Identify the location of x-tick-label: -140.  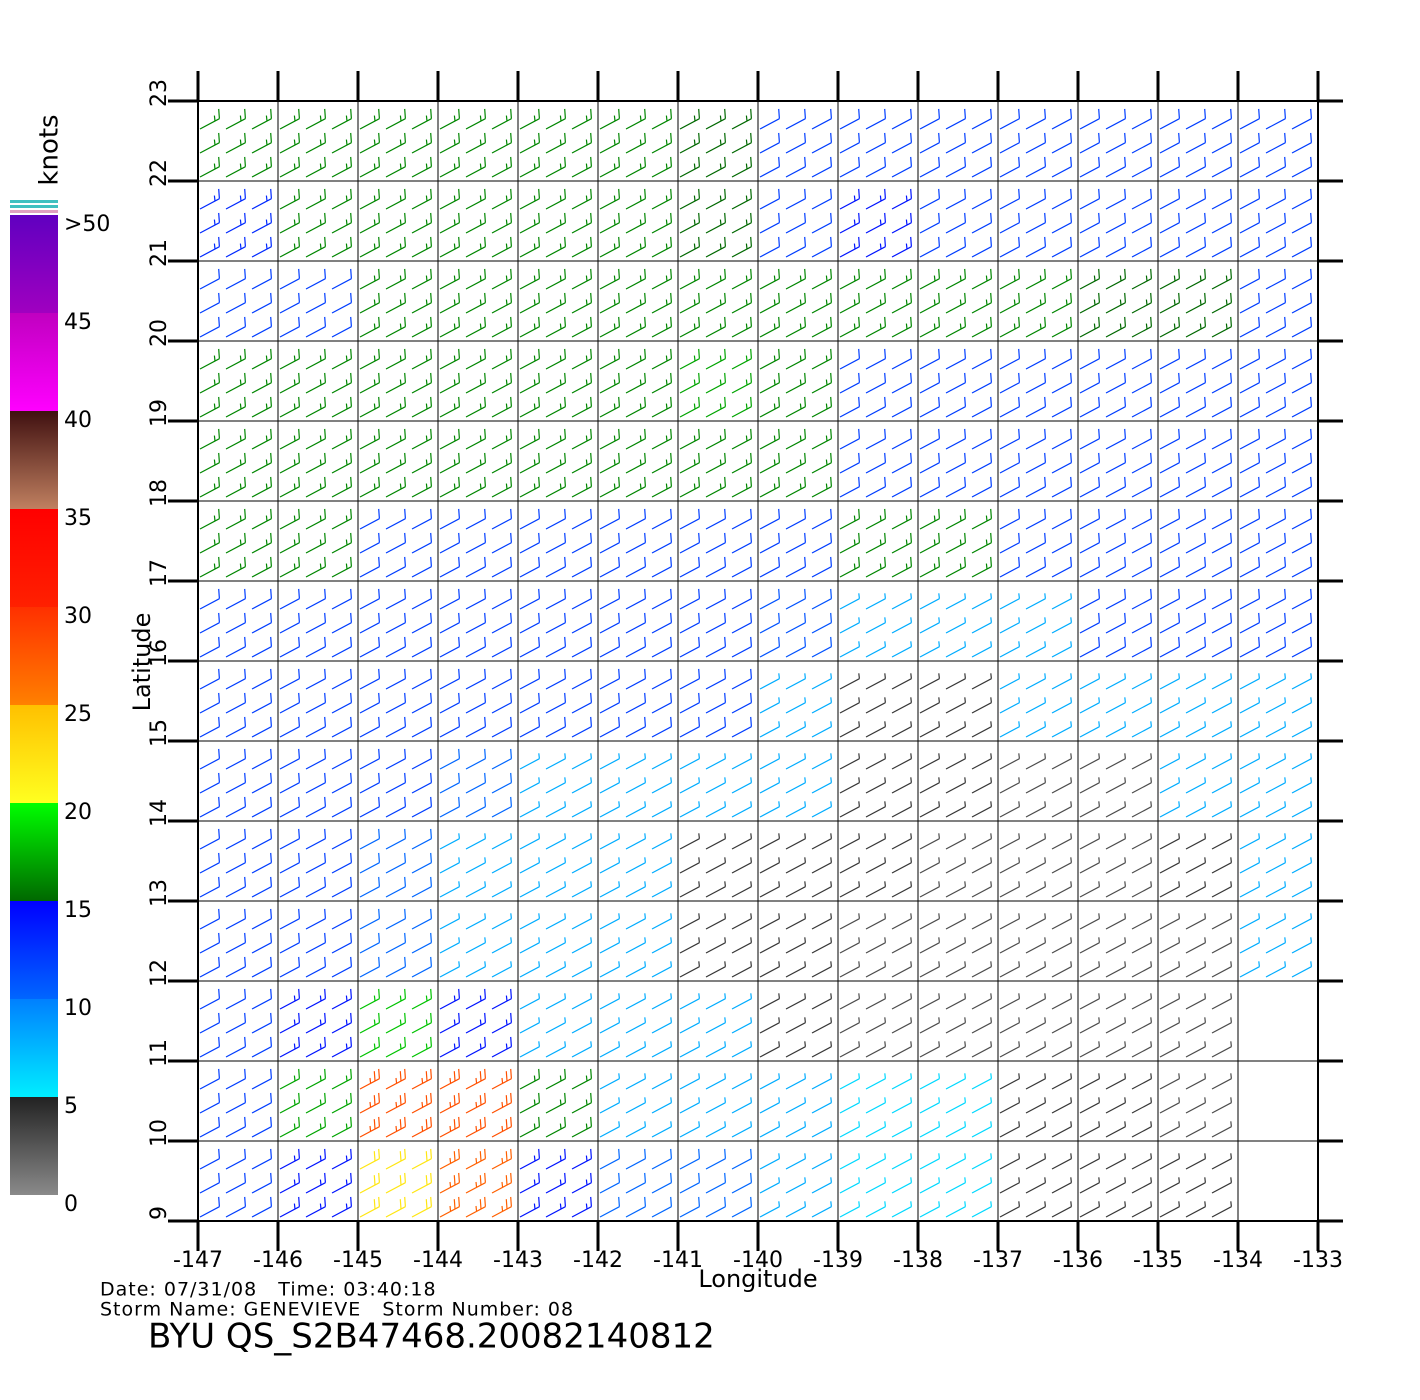
(758, 1260).